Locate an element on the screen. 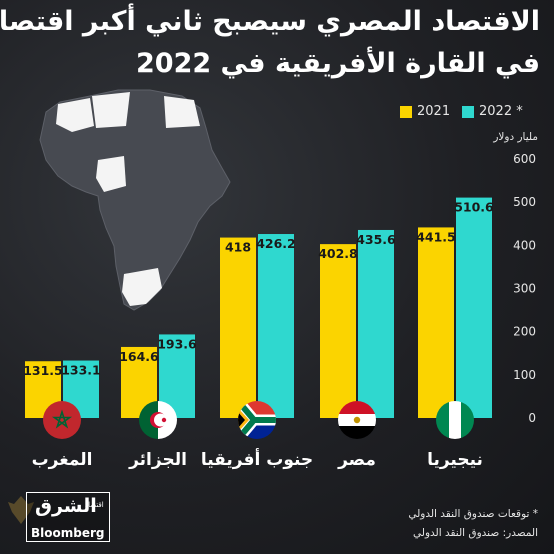 The image size is (554, 554). algeria-highlight is located at coordinates (111, 110).